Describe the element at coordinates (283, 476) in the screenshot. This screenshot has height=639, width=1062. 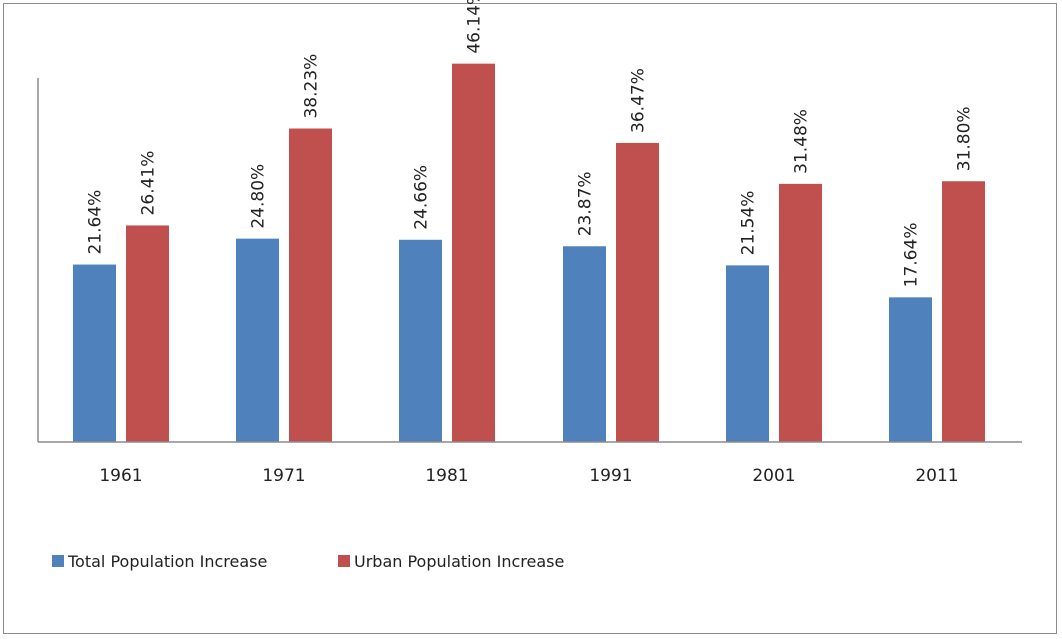
I see `x-tick-label-1971: 1971` at that location.